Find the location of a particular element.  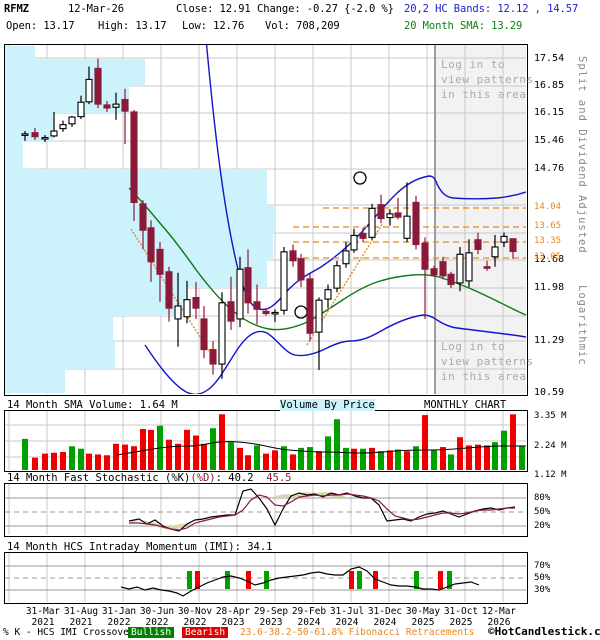

x-tick-date: 29-Sep is located at coordinates (271, 611).